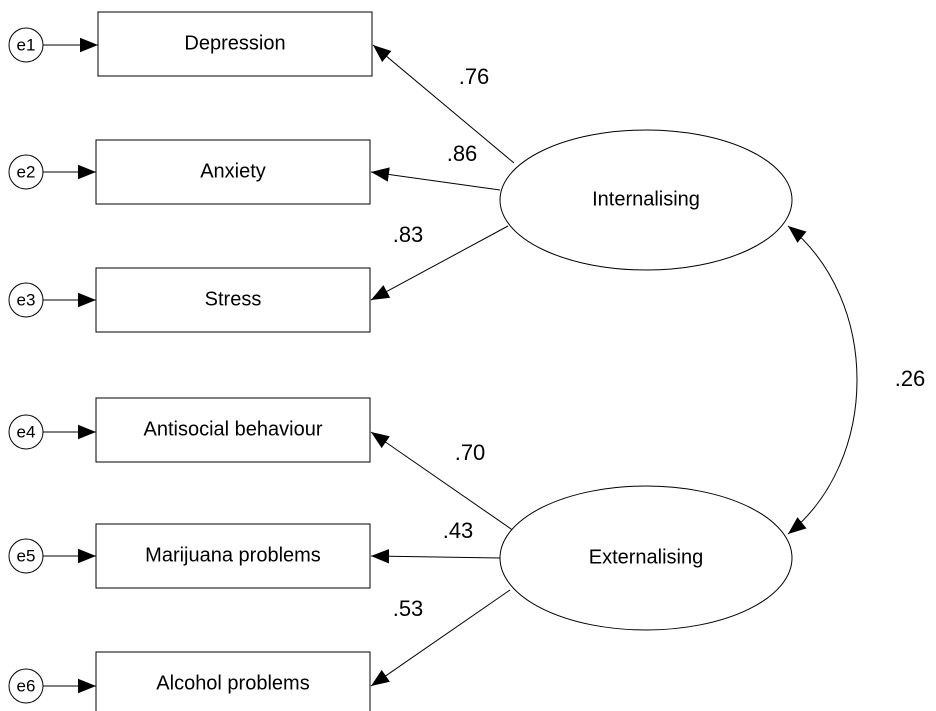 The image size is (936, 711). Describe the element at coordinates (26, 431) in the screenshot. I see `error-label: e4` at that location.